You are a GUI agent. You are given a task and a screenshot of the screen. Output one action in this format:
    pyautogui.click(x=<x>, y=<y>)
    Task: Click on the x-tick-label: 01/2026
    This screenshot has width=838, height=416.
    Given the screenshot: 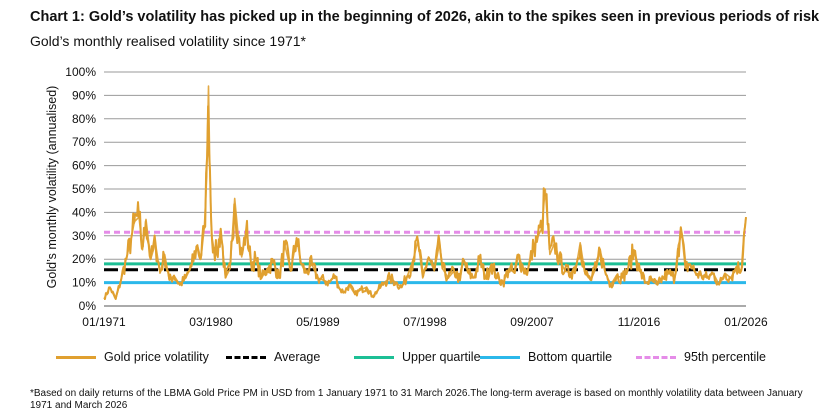 What is the action you would take?
    pyautogui.click(x=746, y=322)
    